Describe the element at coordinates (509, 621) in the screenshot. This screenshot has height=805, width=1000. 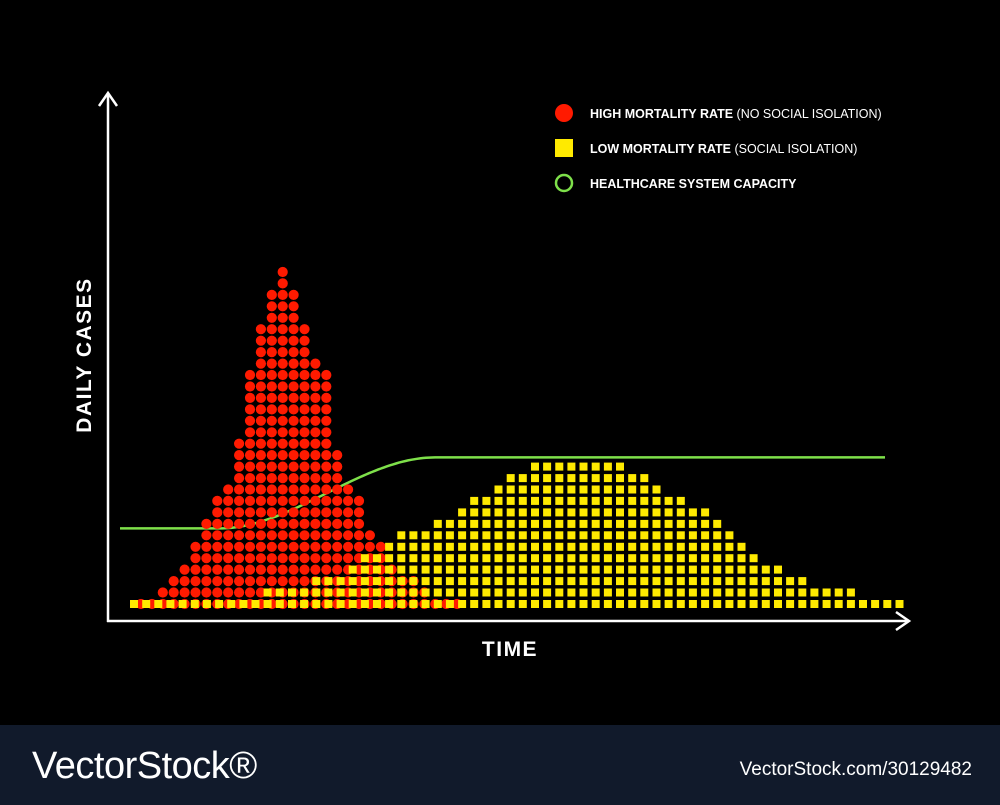
I see `x-axis` at that location.